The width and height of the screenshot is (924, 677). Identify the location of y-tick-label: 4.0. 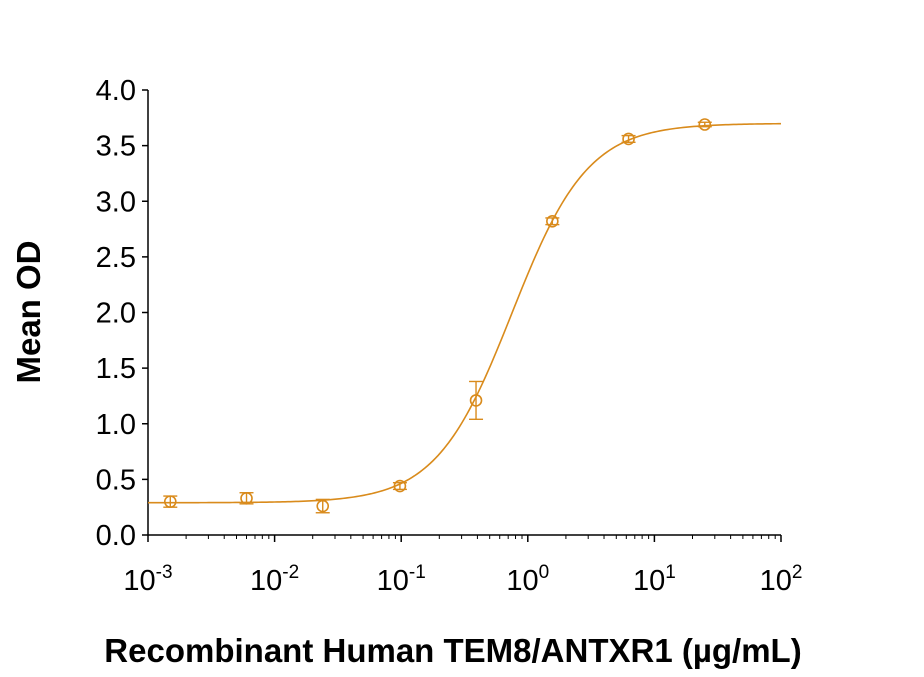
(116, 91).